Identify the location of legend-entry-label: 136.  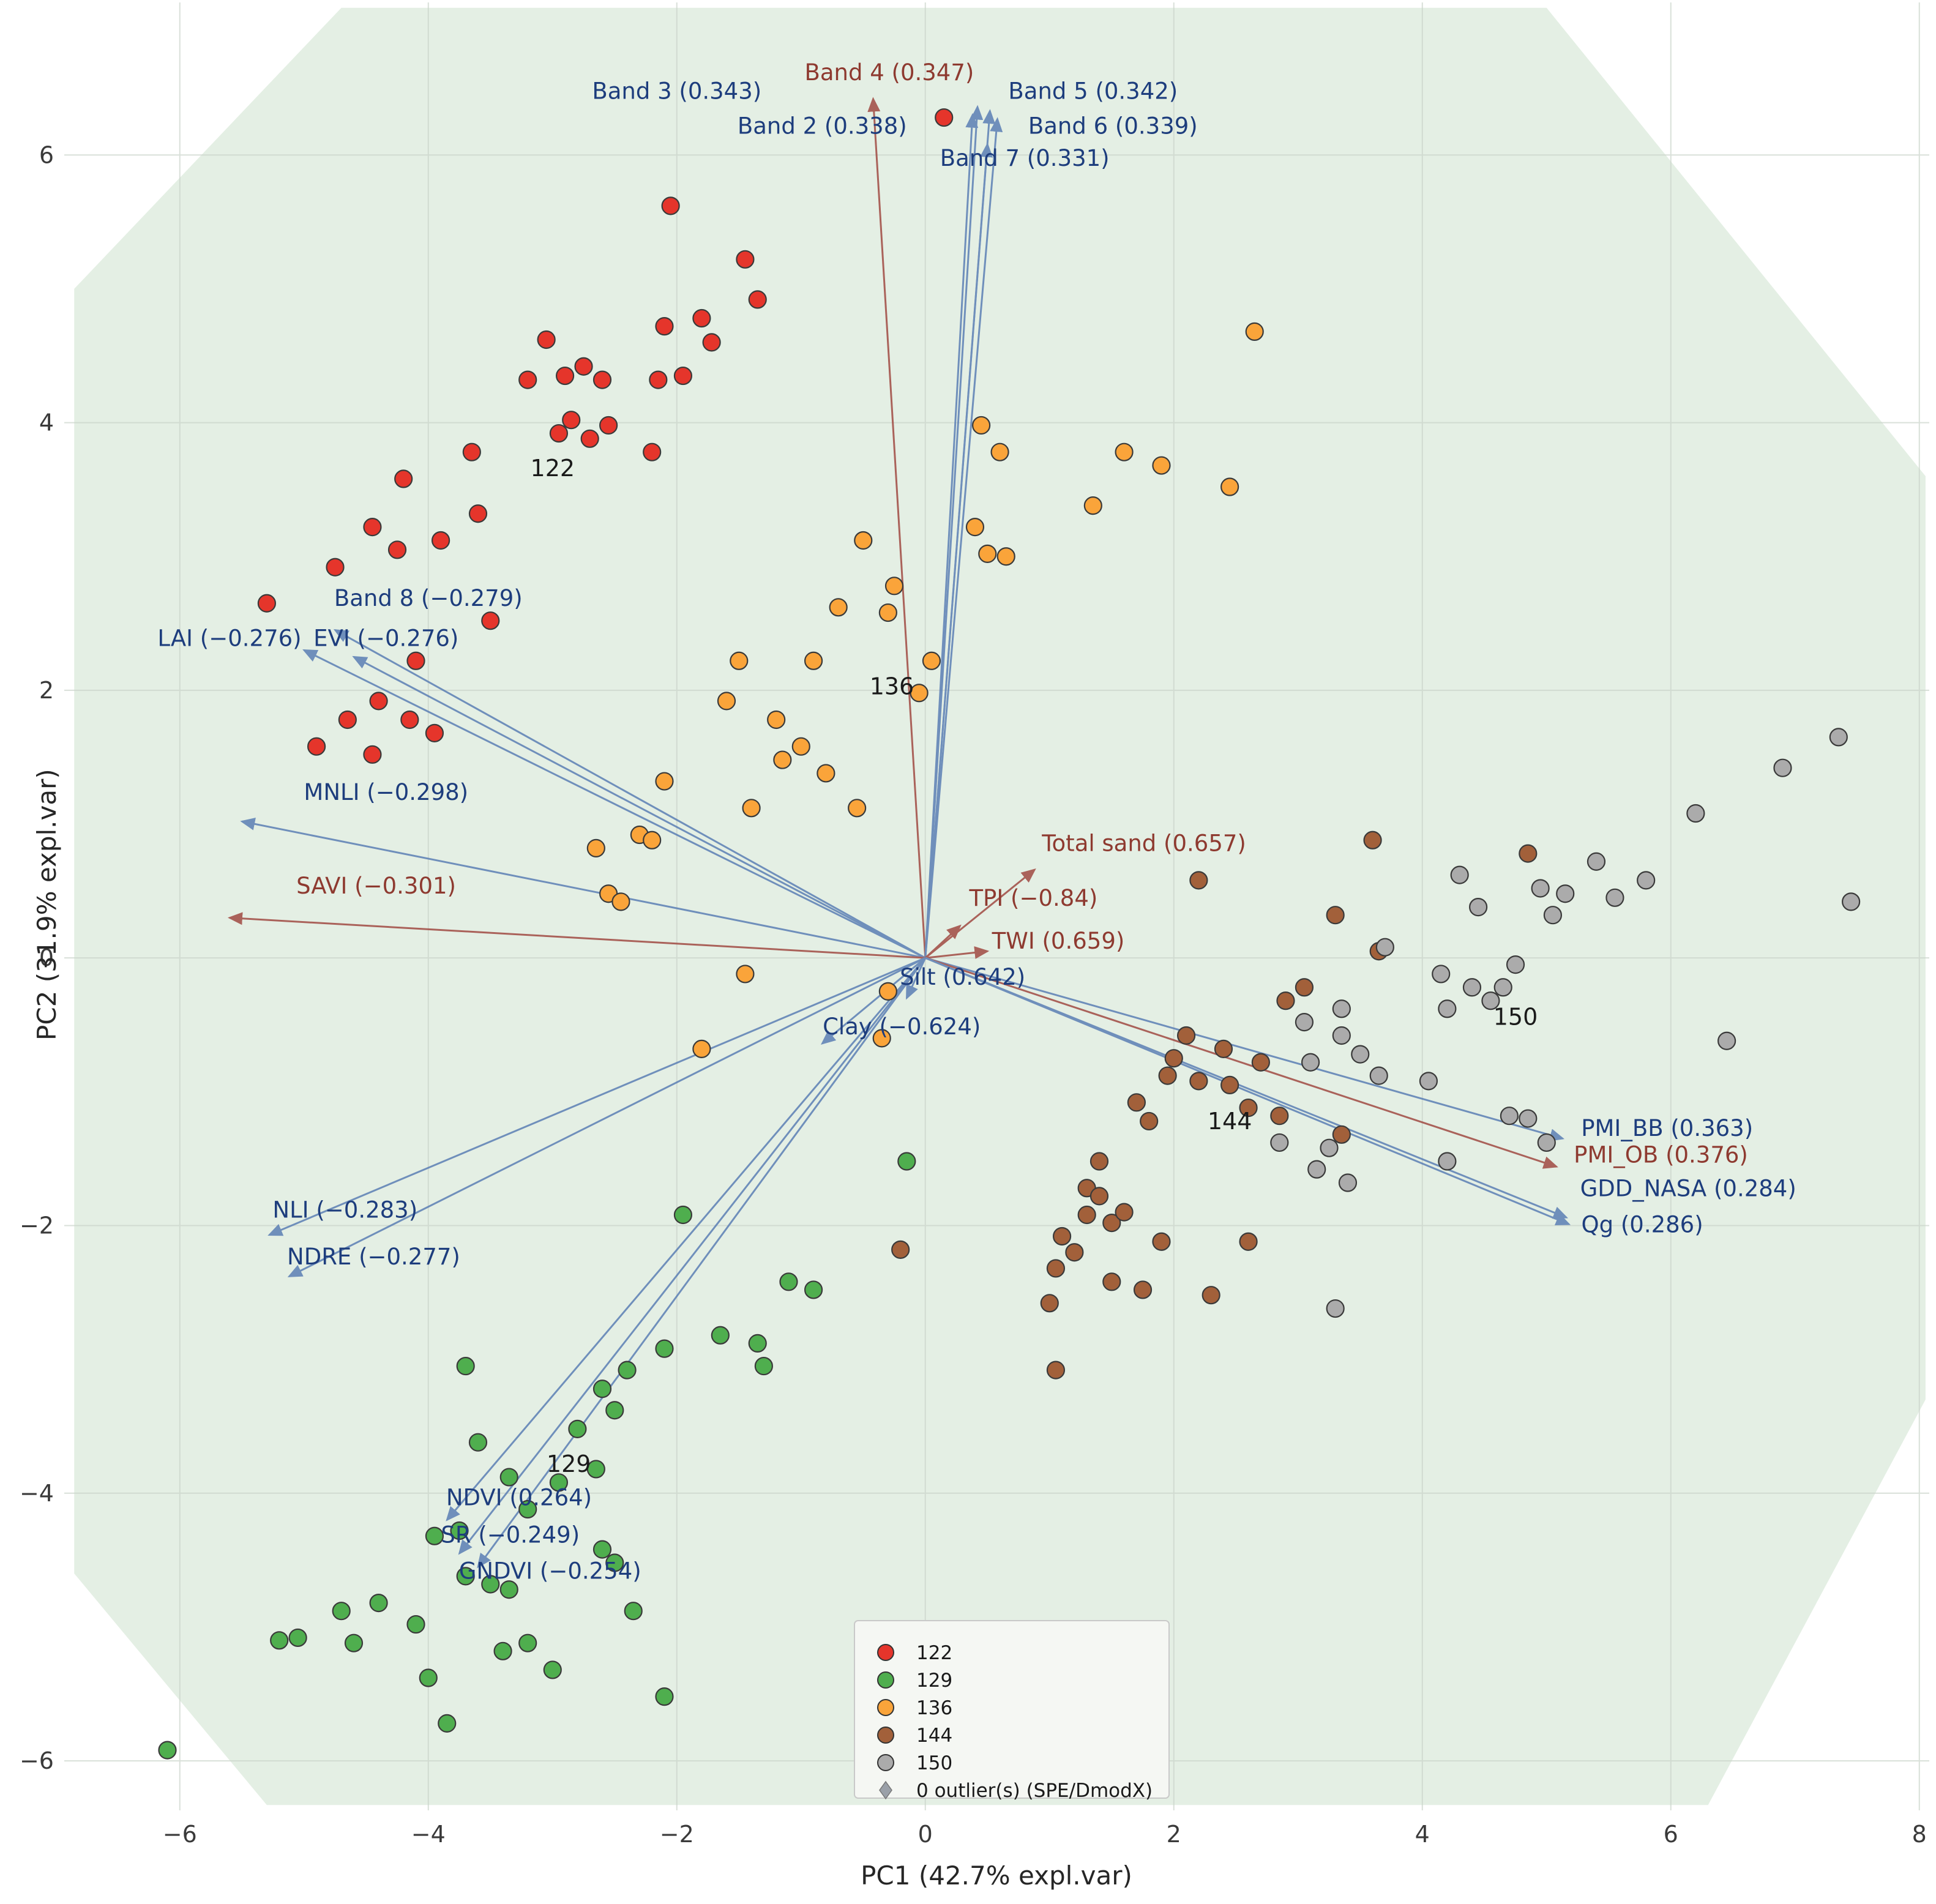
(934, 1708).